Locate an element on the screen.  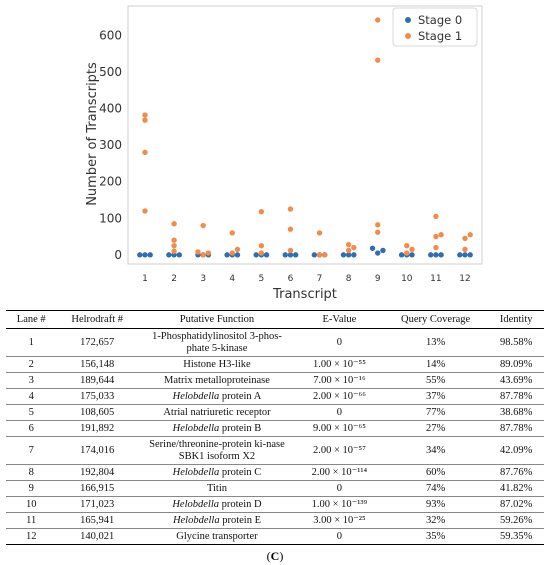
cell-identity: 59.35% is located at coordinates (516, 536).